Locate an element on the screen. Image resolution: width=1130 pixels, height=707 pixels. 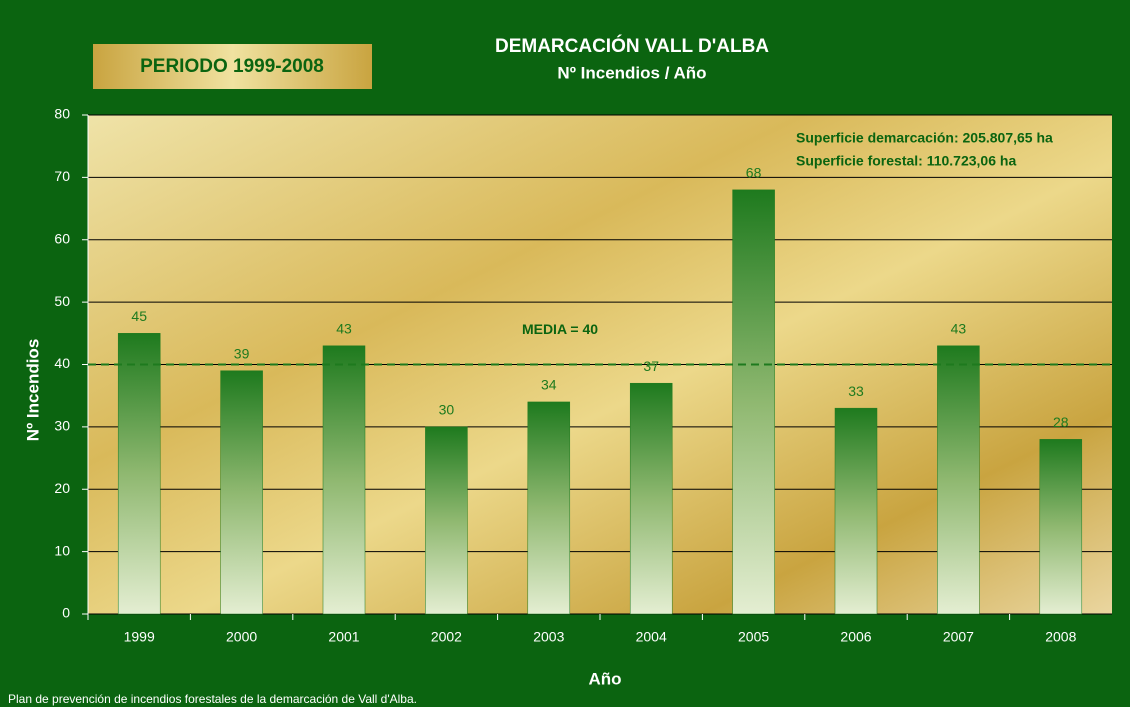
mean-label: MEDIA = 40 is located at coordinates (560, 329).